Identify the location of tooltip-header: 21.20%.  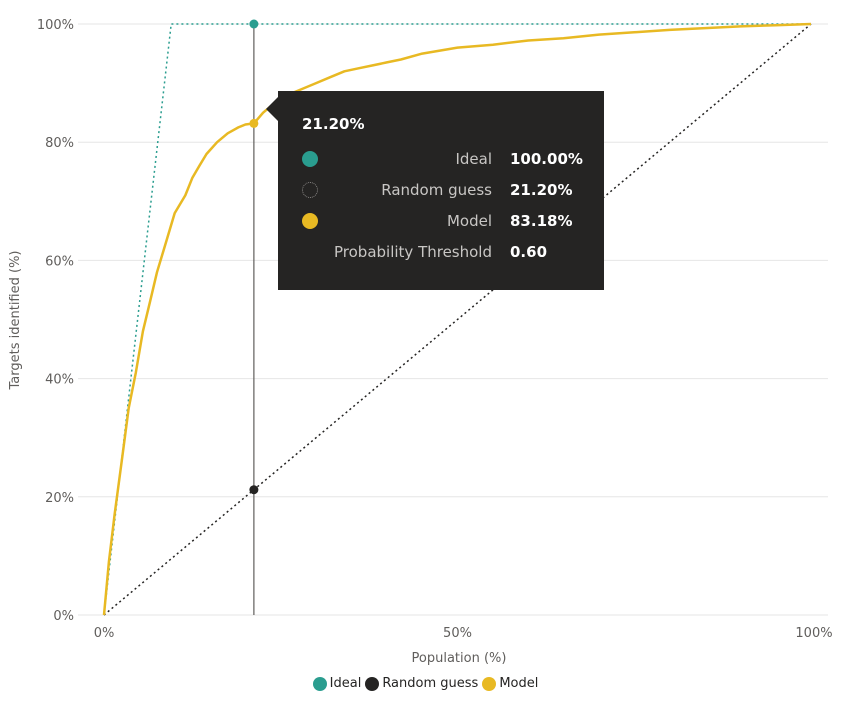
(333, 124).